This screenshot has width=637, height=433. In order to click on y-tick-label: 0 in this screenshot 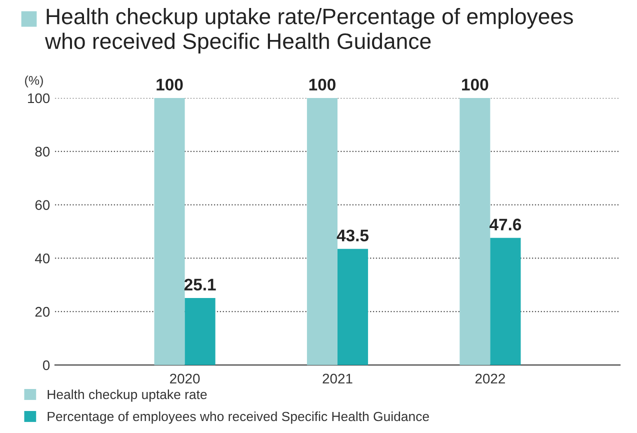, I will do `click(46, 365)`.